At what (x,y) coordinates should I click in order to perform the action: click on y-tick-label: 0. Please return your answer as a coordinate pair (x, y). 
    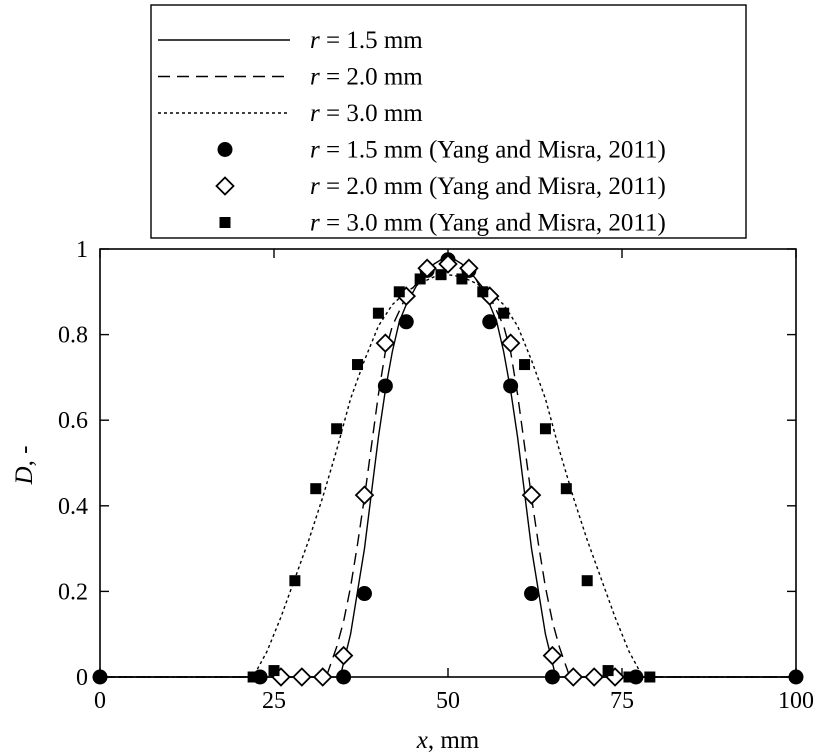
    Looking at the image, I should click on (82, 678).